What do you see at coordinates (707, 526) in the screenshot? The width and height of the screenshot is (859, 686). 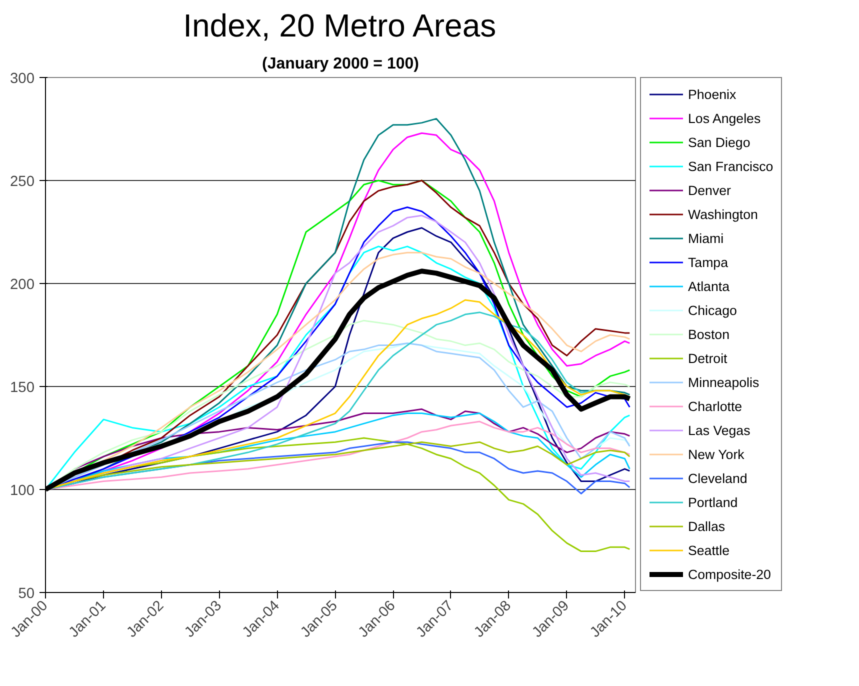 I see `legend-label: Dallas` at bounding box center [707, 526].